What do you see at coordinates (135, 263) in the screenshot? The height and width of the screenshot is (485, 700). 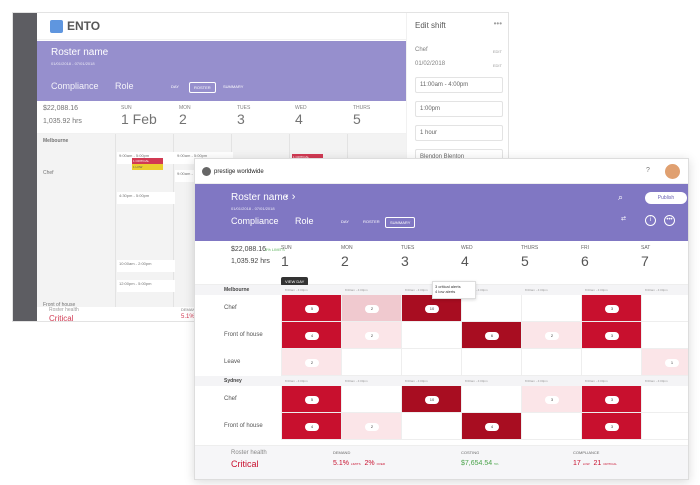 I see `shift-time: 10:00am - 2:00pm` at bounding box center [135, 263].